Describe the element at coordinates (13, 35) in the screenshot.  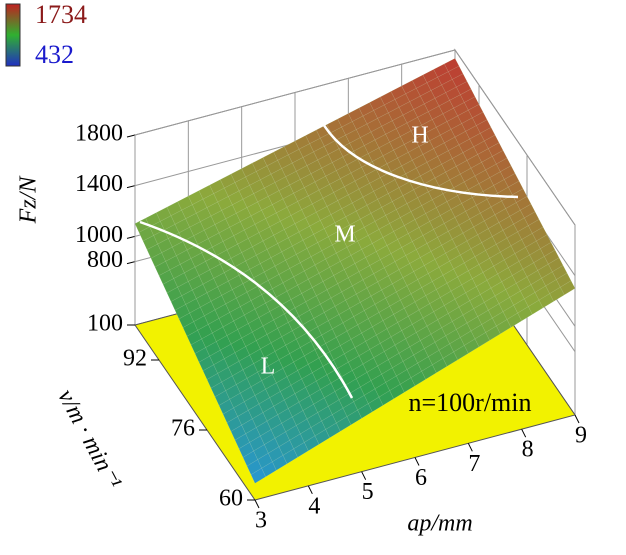
I see `colorbar` at that location.